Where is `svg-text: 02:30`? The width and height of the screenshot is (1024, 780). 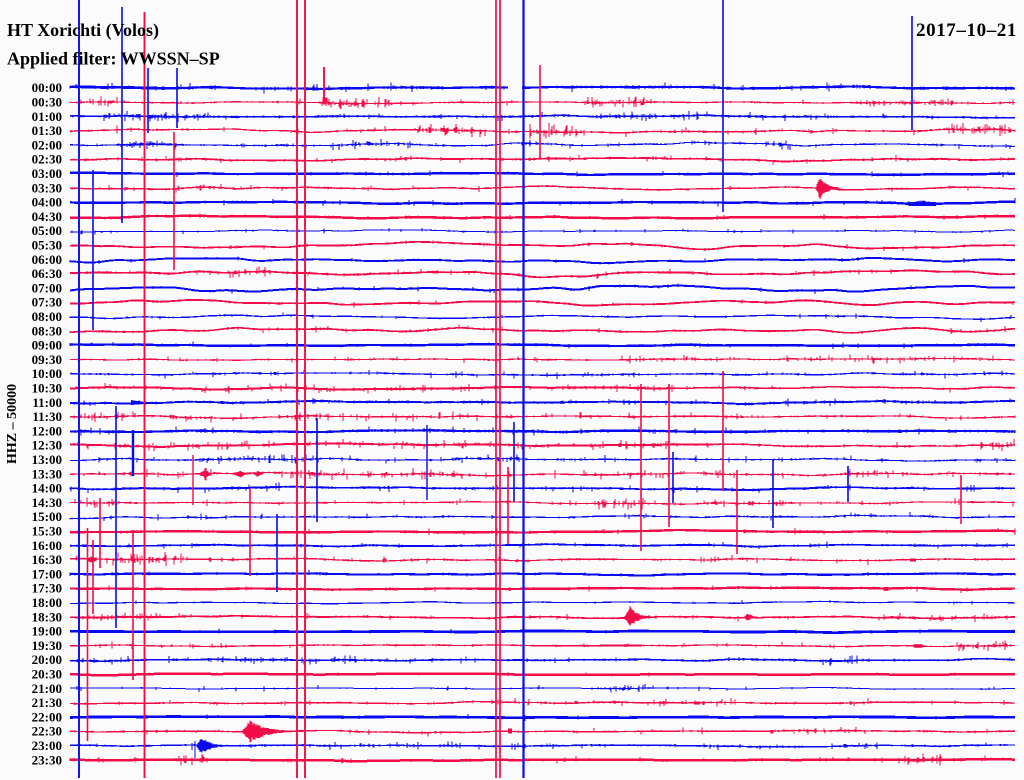 svg-text: 02:30 is located at coordinates (47, 159).